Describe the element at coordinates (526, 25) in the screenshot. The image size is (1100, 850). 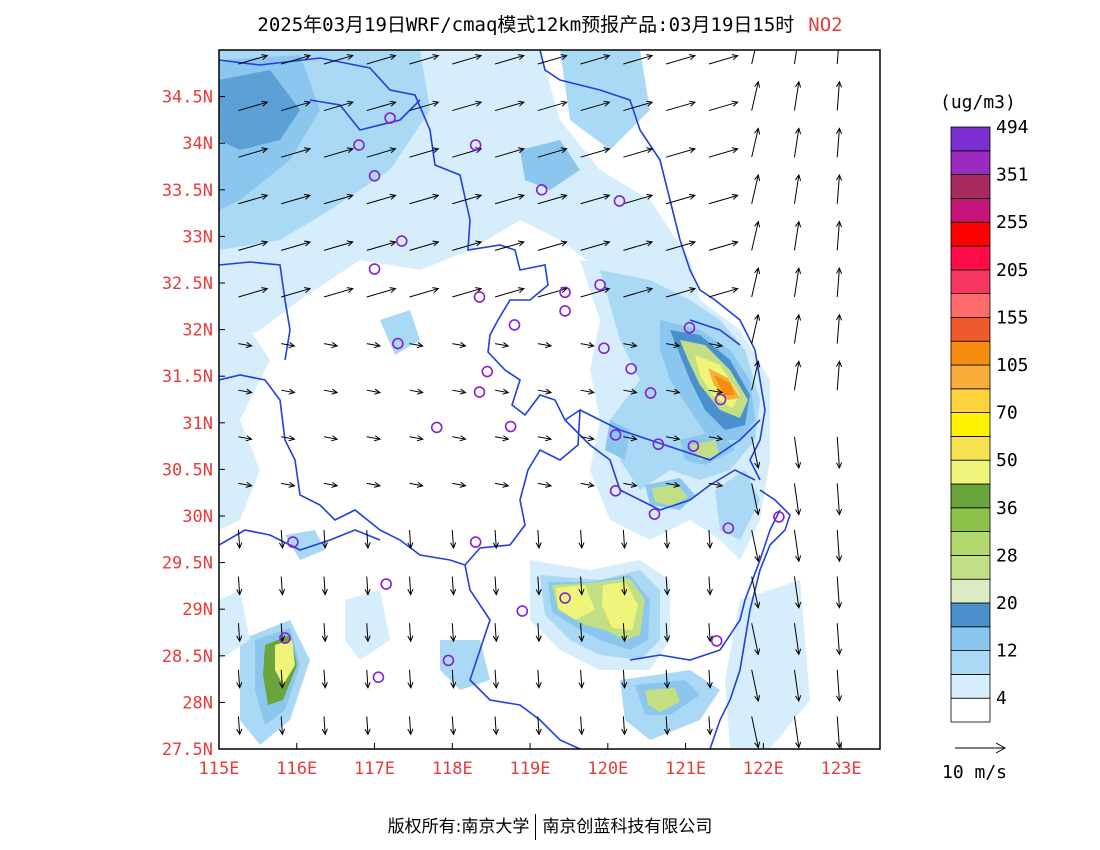
I see `title-main: 2025年03月19日WRF/cmaq模式12km预报产品:03月19日15时` at that location.